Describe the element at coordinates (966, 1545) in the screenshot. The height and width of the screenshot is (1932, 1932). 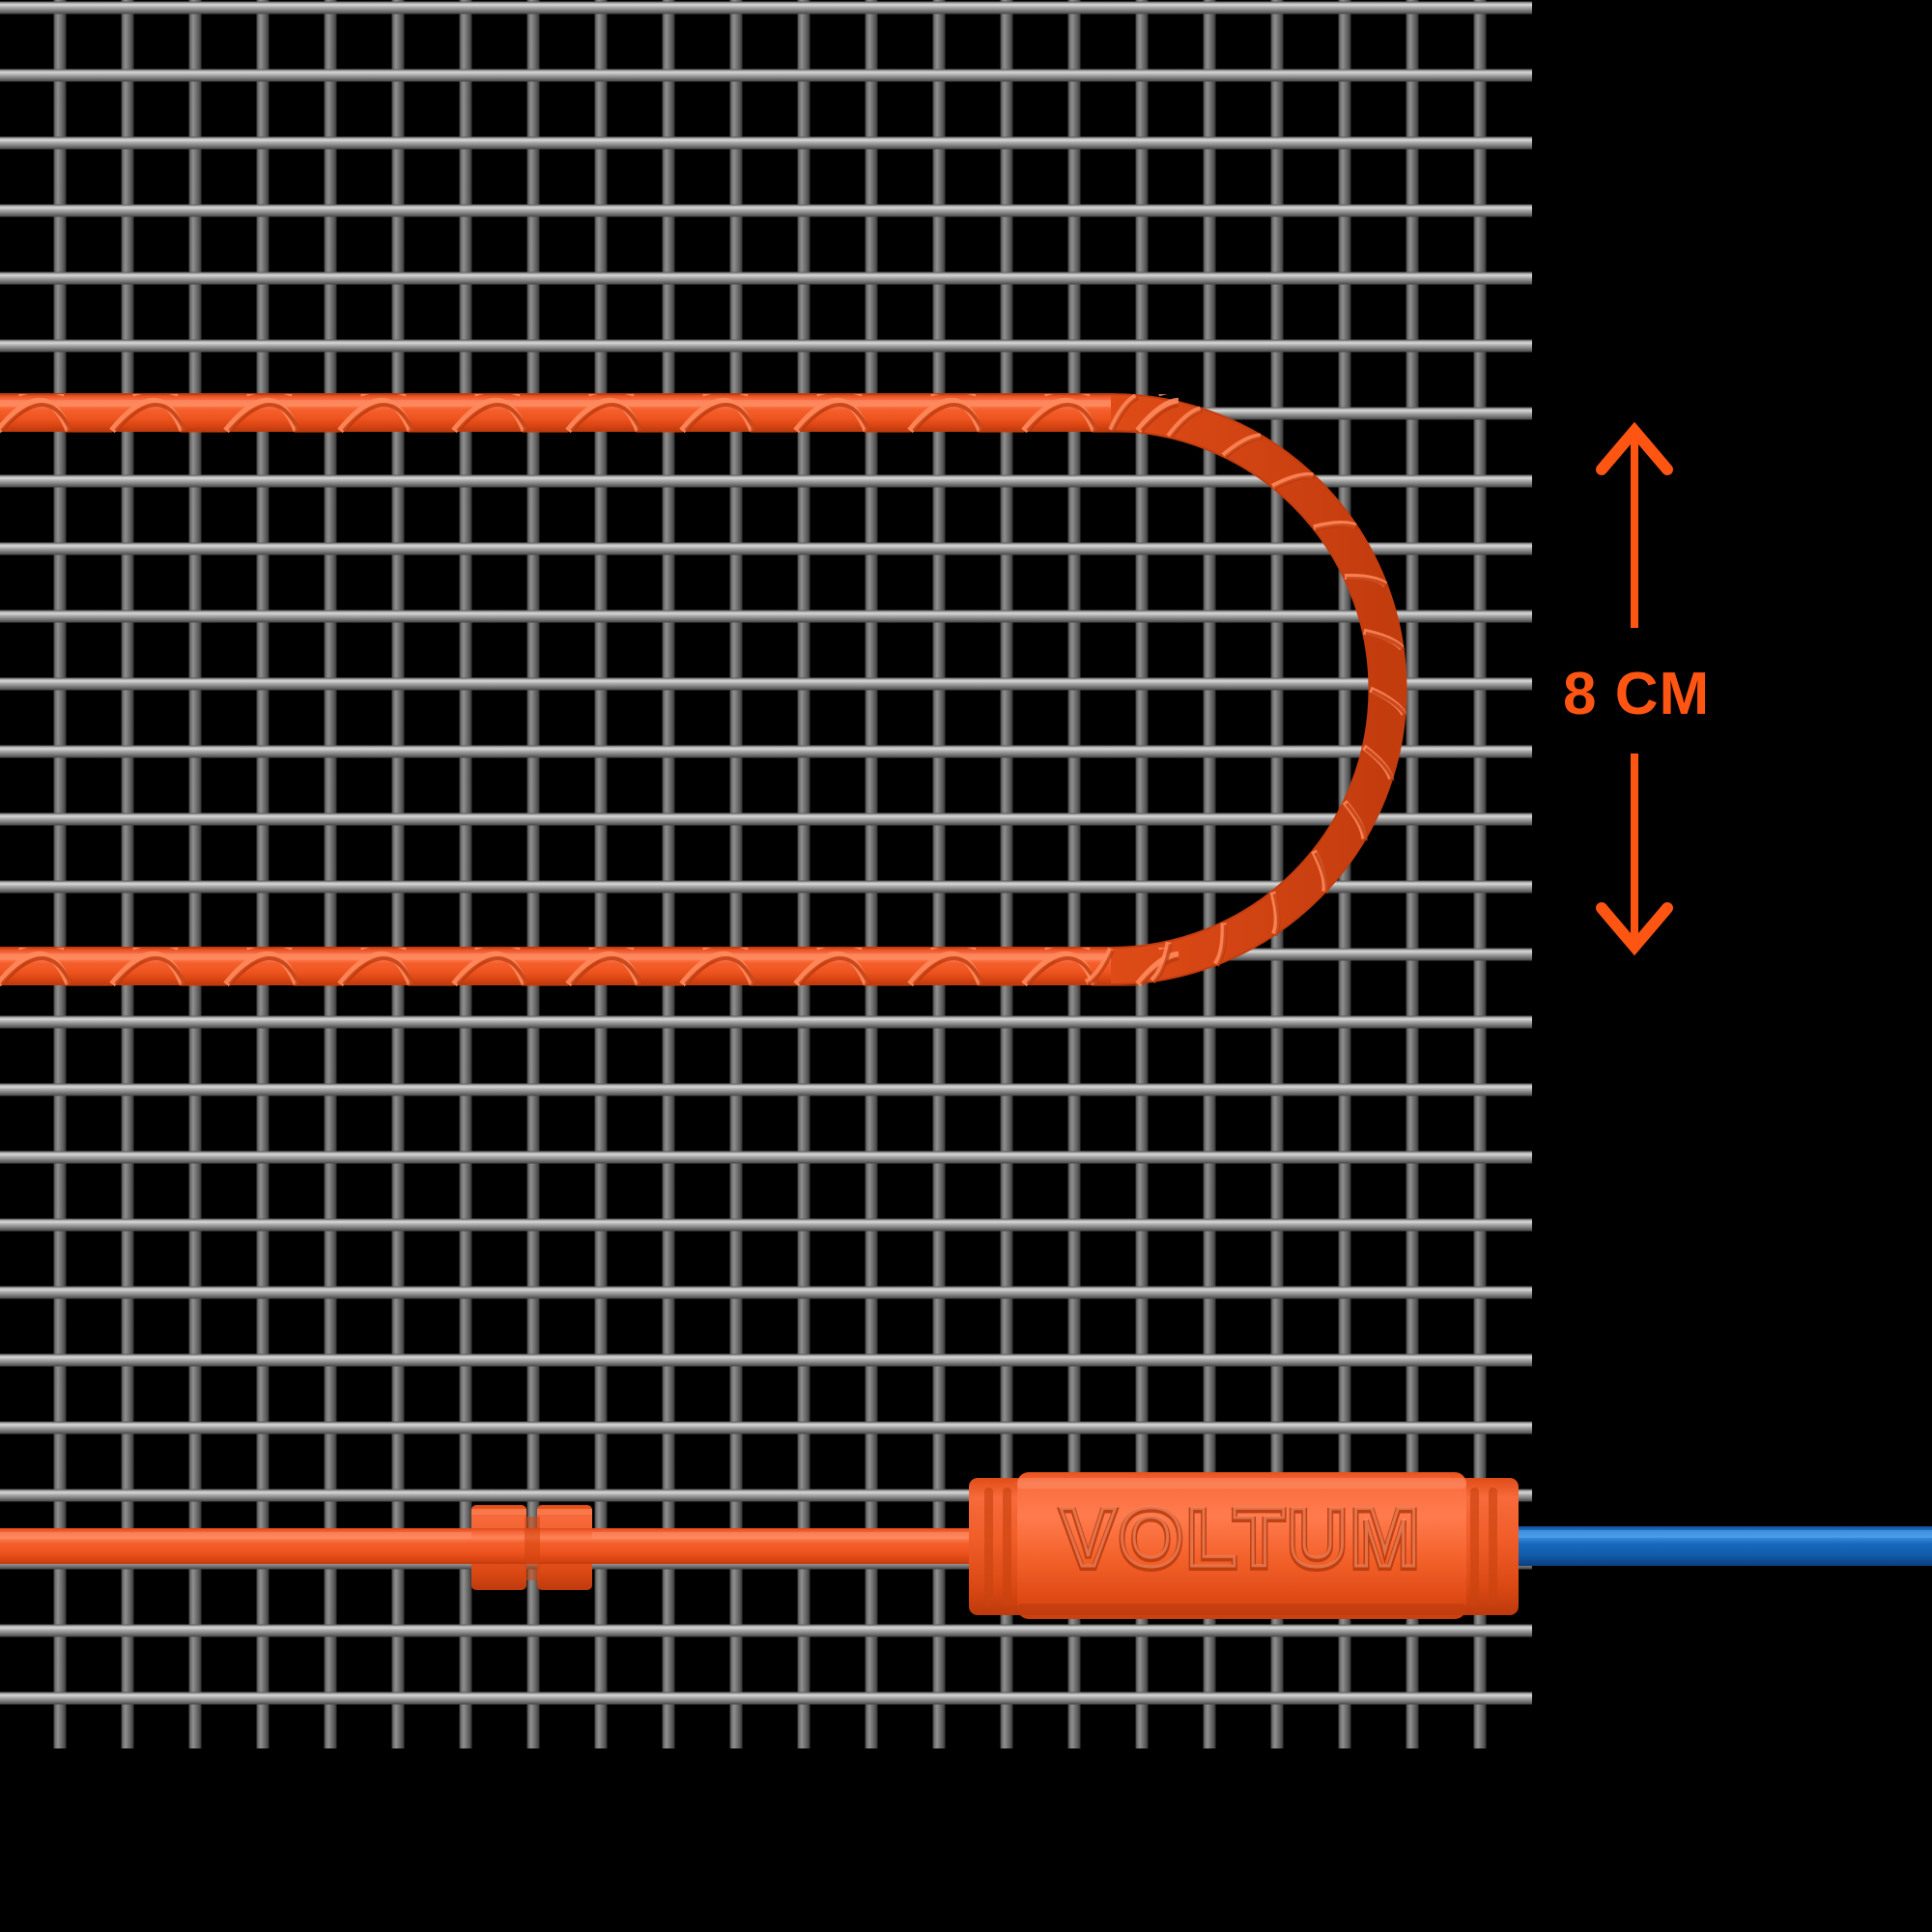
I see `cable-tail-assembly` at that location.